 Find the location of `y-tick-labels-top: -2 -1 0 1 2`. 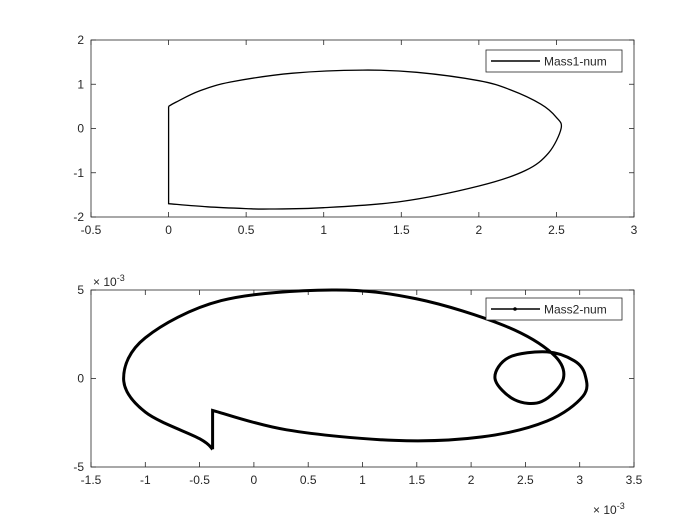

y-tick-labels-top: -2 -1 0 1 2 is located at coordinates (78, 128).